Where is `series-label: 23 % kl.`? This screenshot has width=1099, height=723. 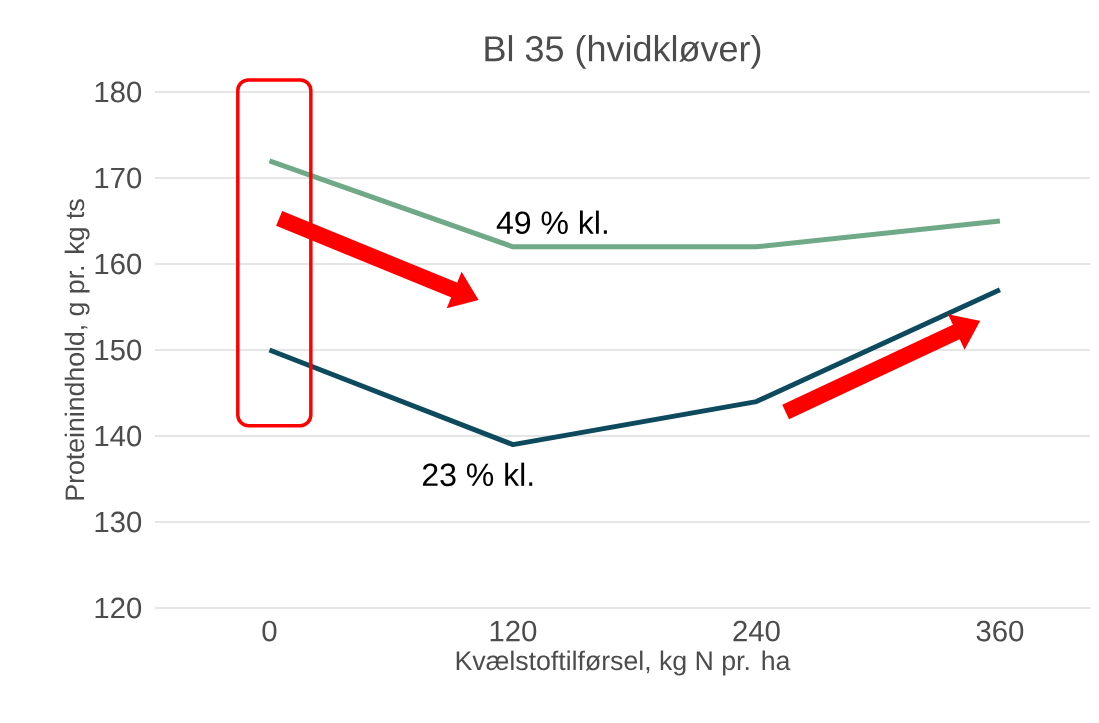
series-label: 23 % kl. is located at coordinates (477, 474).